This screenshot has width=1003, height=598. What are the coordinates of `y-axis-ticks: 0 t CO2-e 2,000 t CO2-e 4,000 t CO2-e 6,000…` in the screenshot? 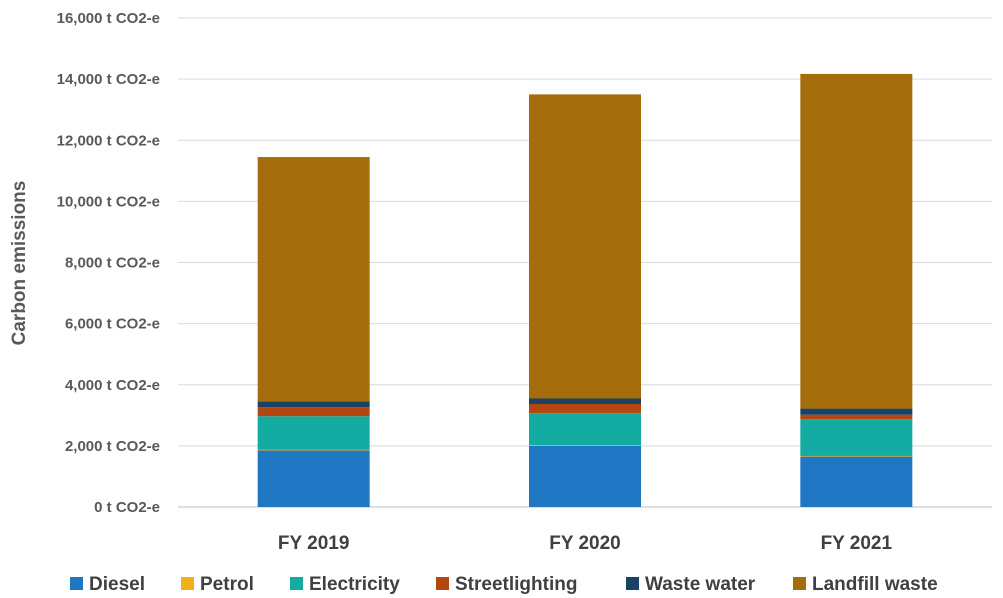 It's located at (108, 263).